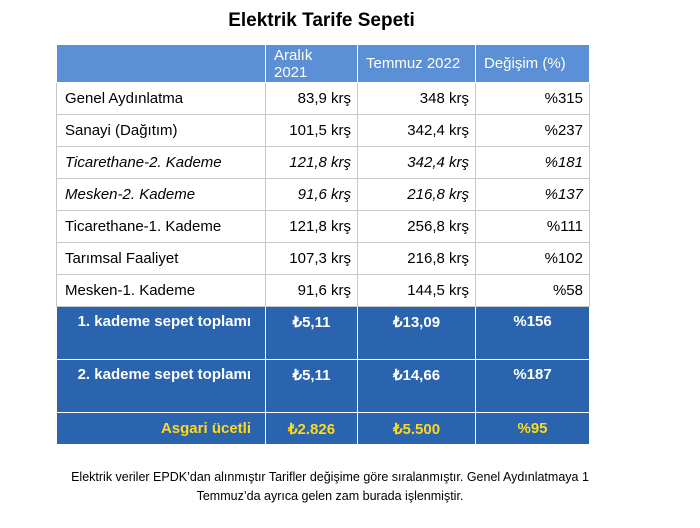  Describe the element at coordinates (532, 386) in the screenshot. I see `summary-change: %187` at that location.